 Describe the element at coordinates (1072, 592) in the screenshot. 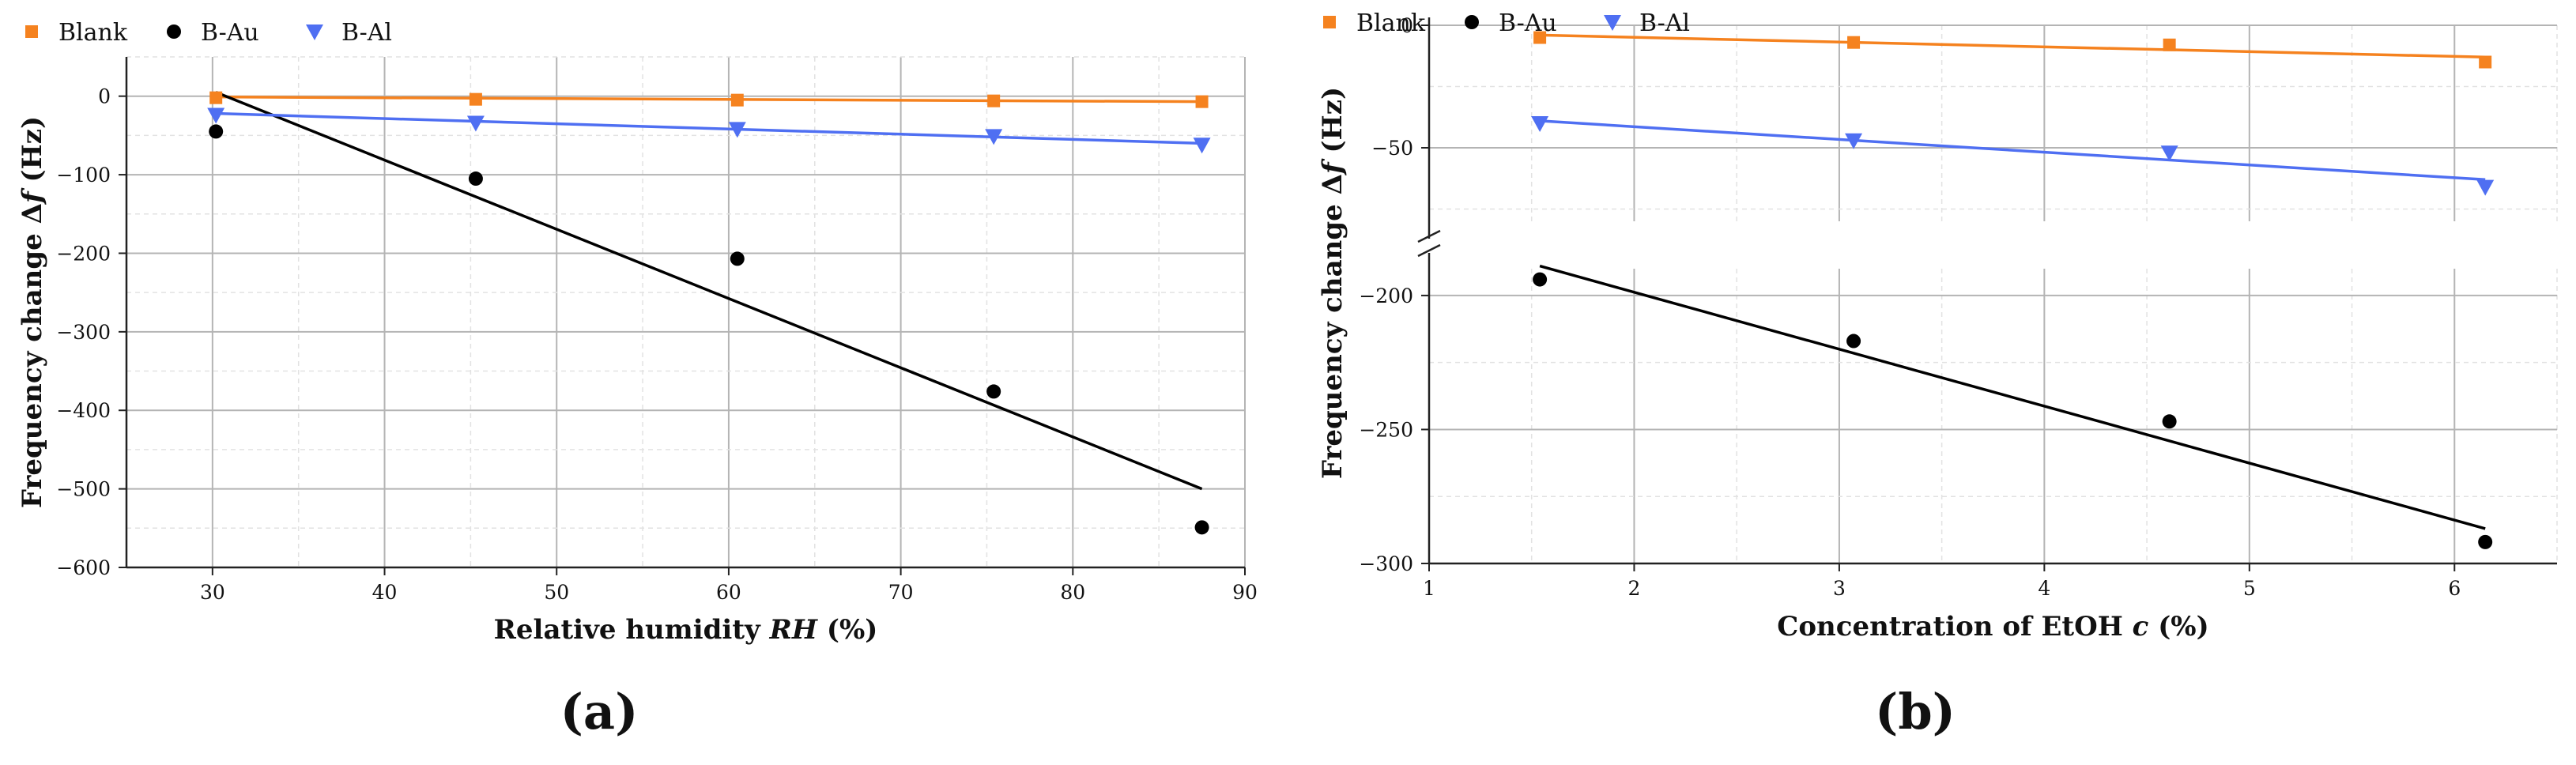

I see `x-tick-label: 80` at that location.